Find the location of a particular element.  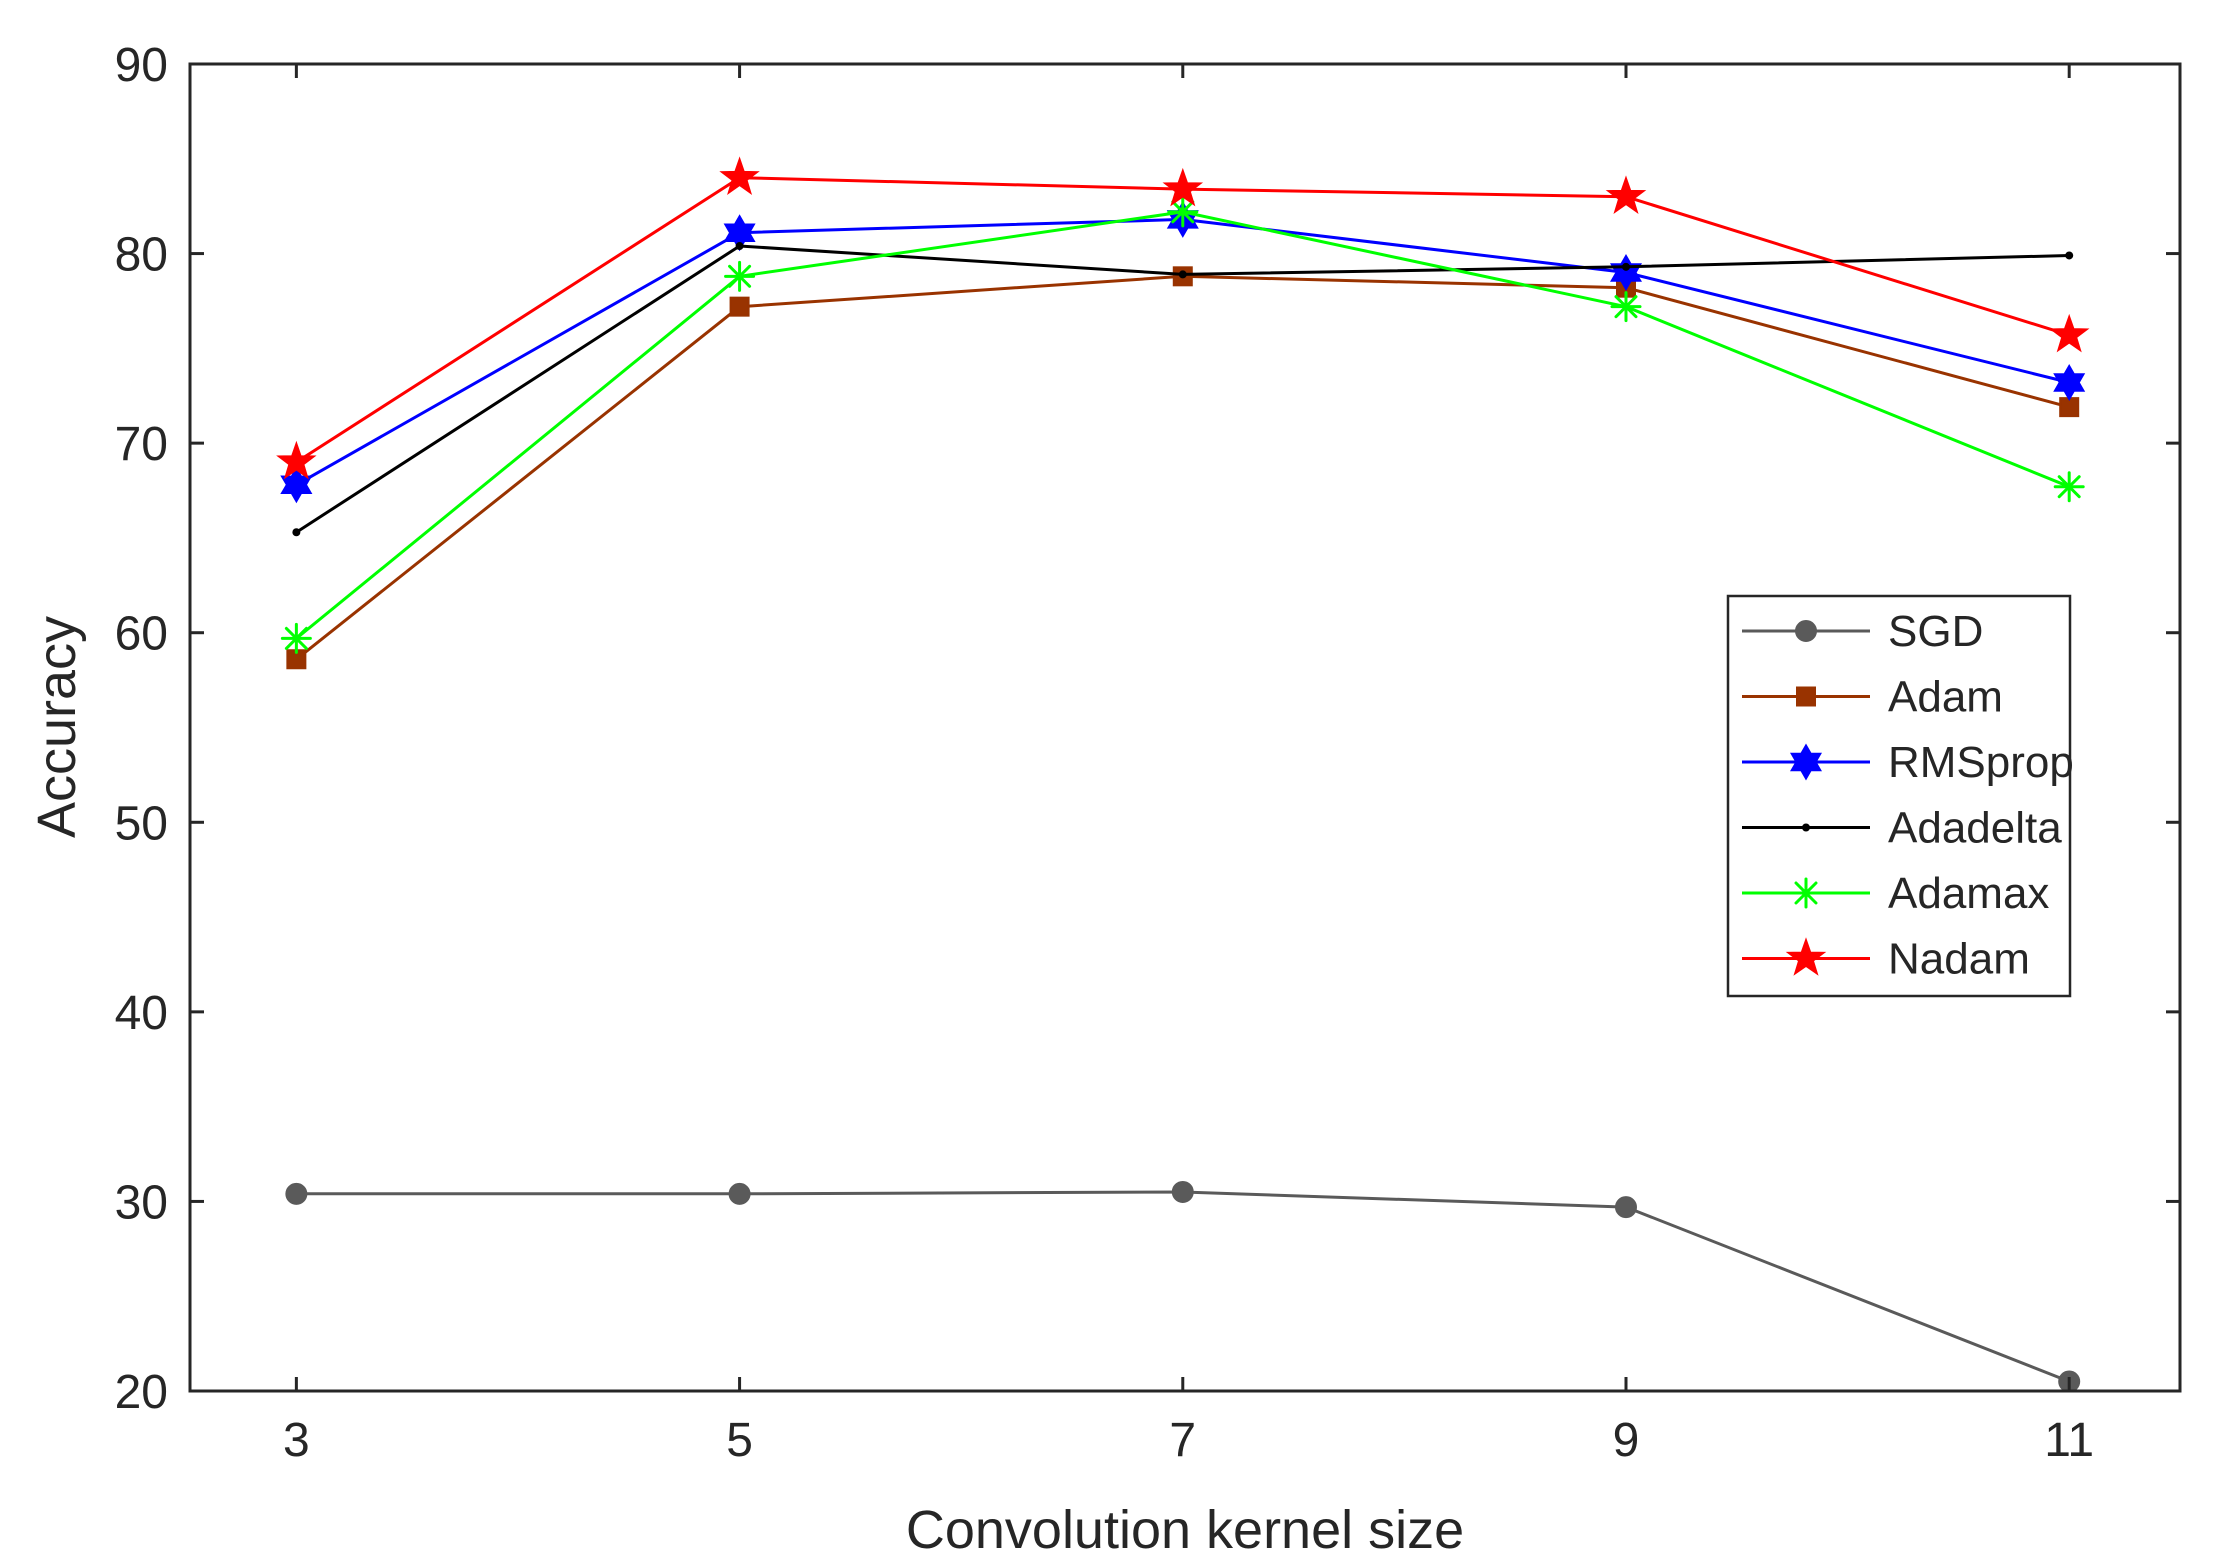

legend: SGD Adam RMSprop Adadelta Adamax Nadam is located at coordinates (1900, 796).